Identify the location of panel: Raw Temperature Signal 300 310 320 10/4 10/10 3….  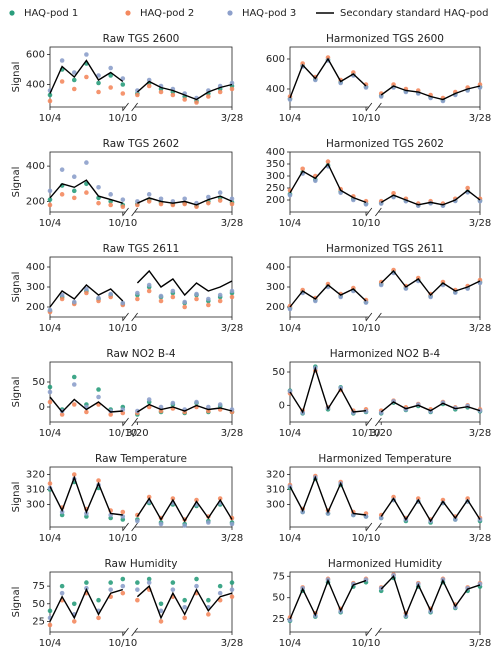
(127, 498).